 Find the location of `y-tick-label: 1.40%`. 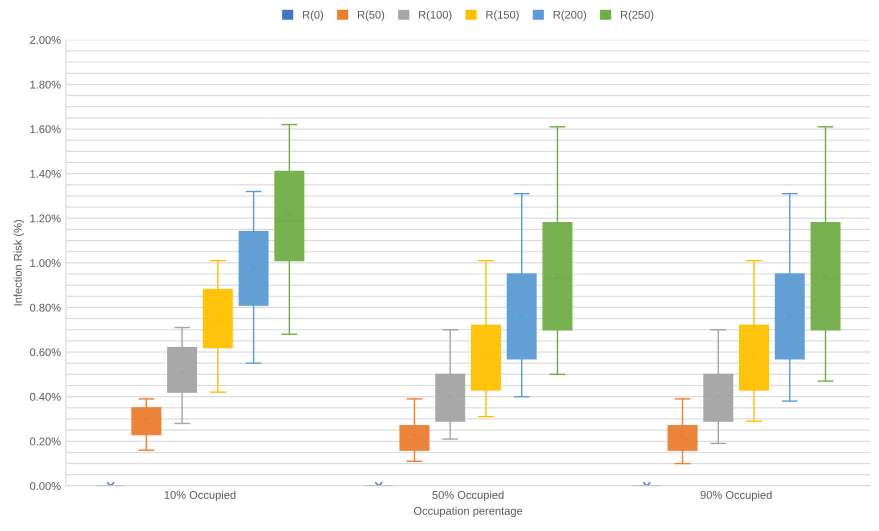

y-tick-label: 1.40% is located at coordinates (45, 174).